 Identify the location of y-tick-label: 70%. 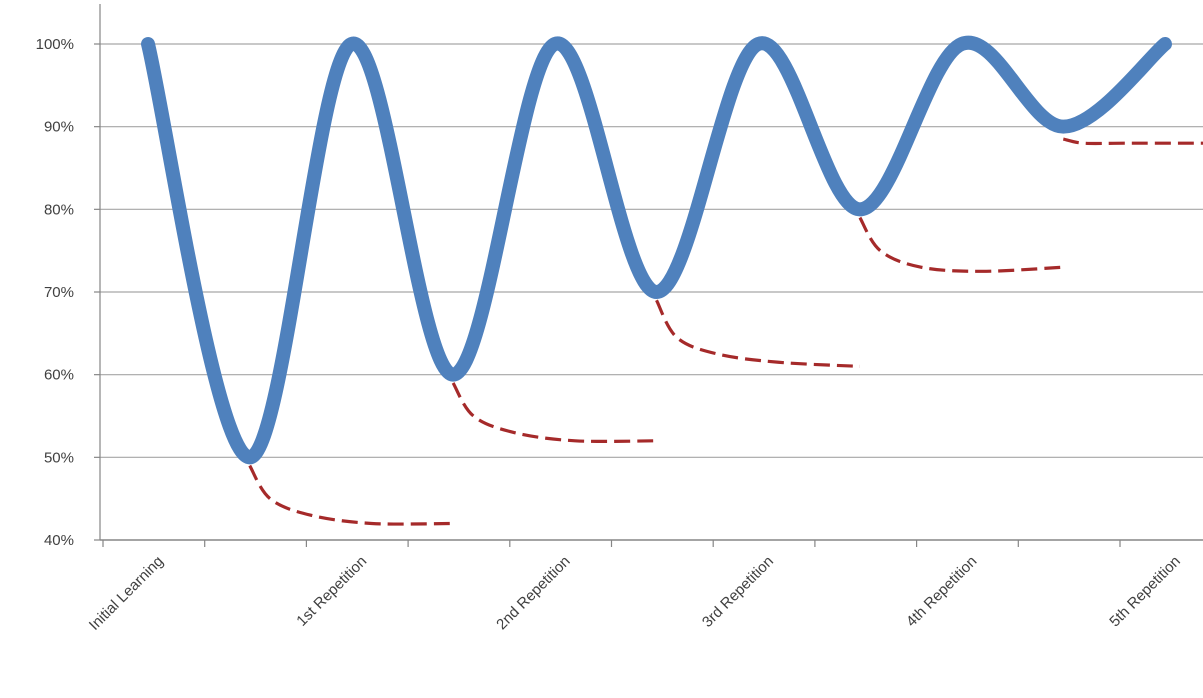
(59, 292).